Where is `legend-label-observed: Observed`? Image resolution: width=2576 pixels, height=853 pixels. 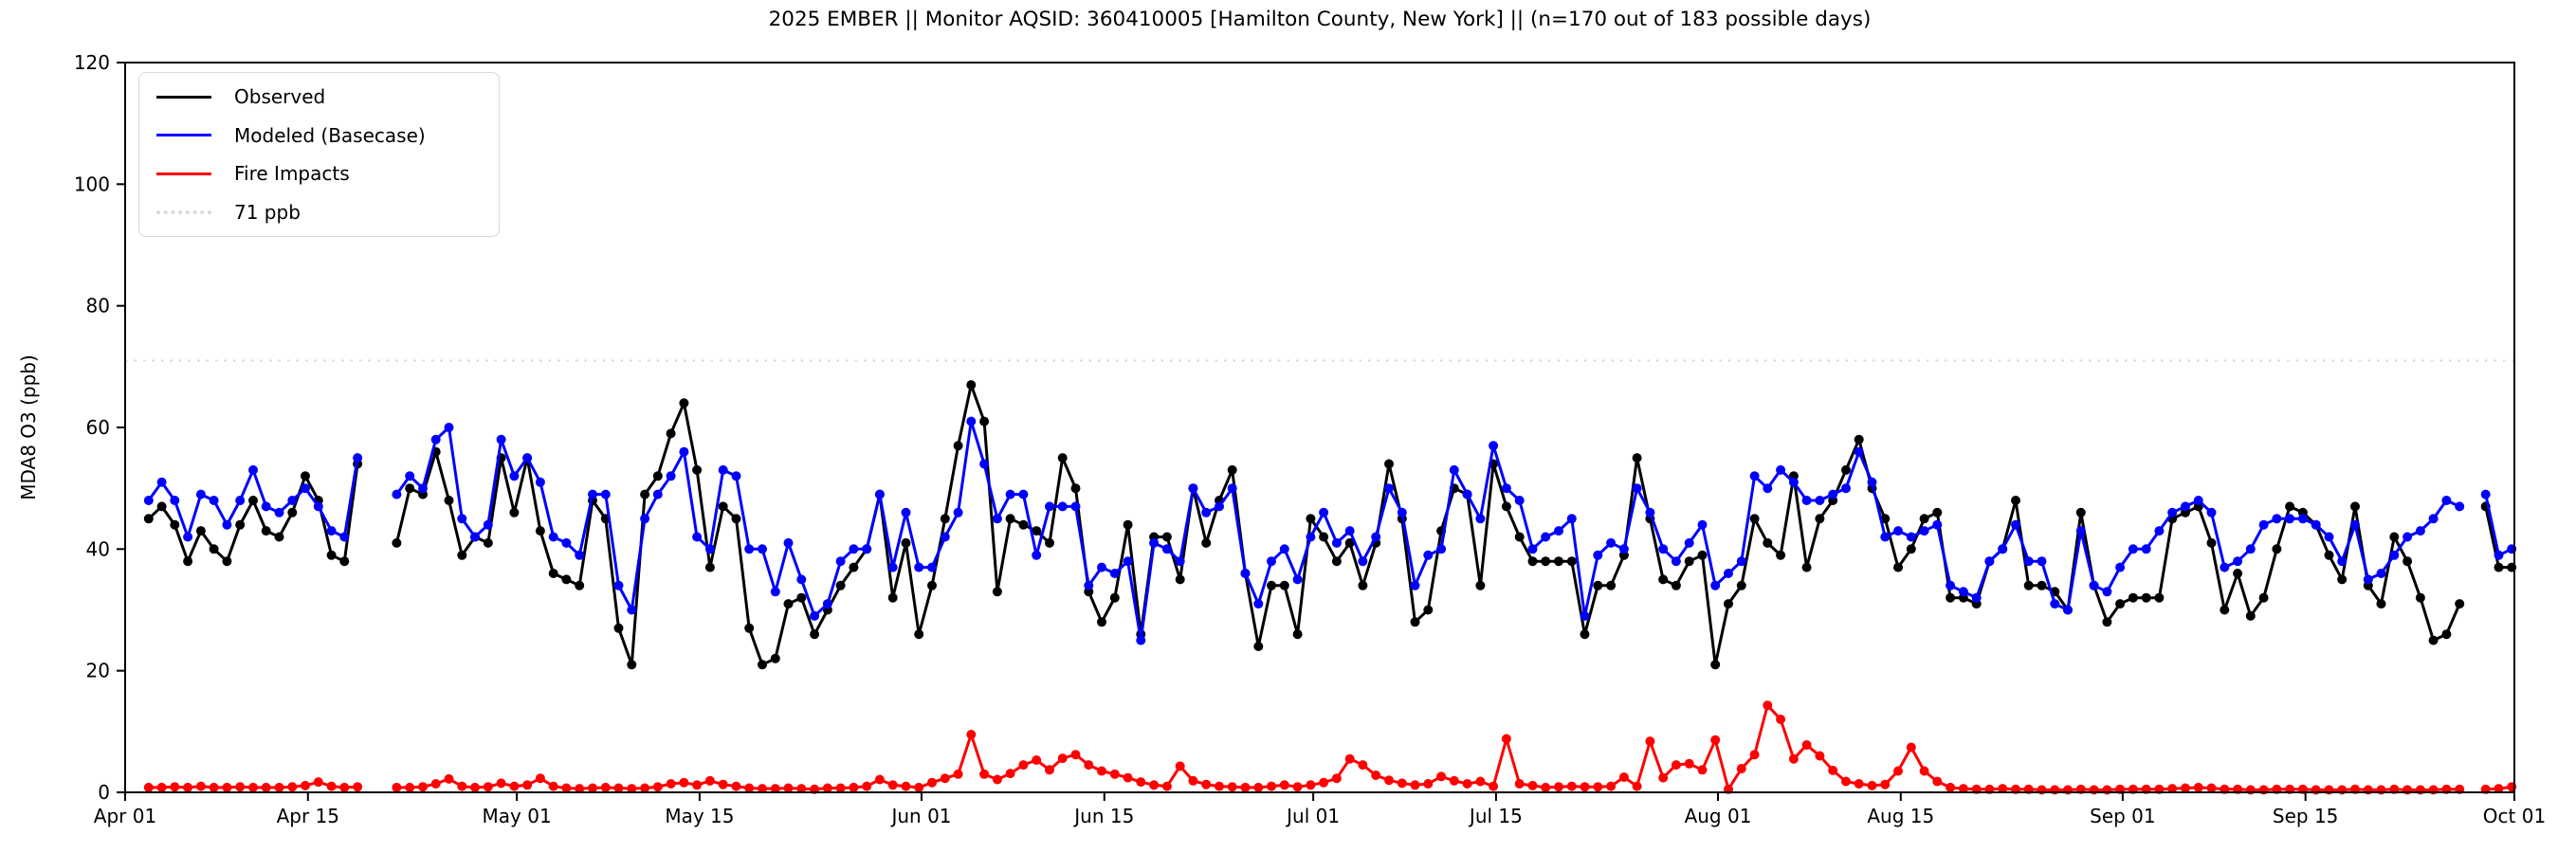
legend-label-observed: Observed is located at coordinates (280, 97).